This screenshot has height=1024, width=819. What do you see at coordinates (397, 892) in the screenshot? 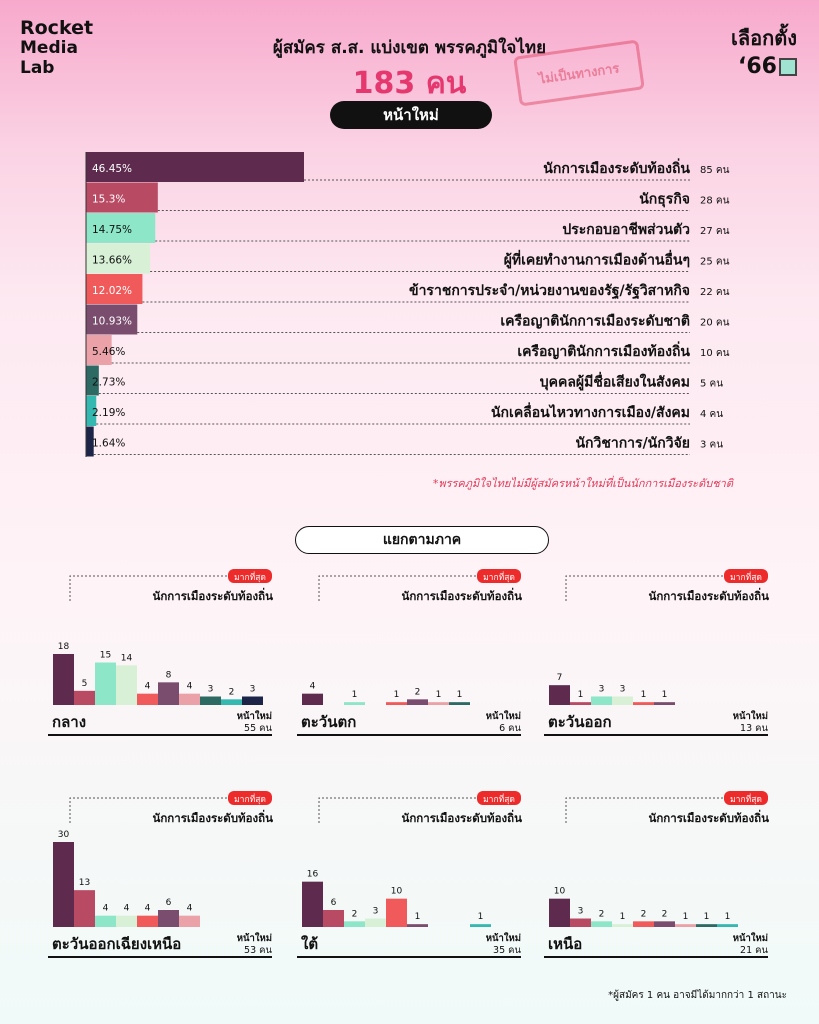
I see `region-bar-value: 10` at bounding box center [397, 892].